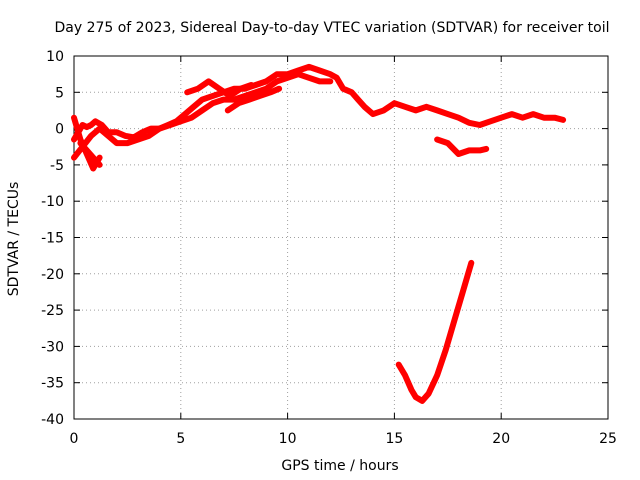  I want to click on y-tick-label: 10, so click(55, 57).